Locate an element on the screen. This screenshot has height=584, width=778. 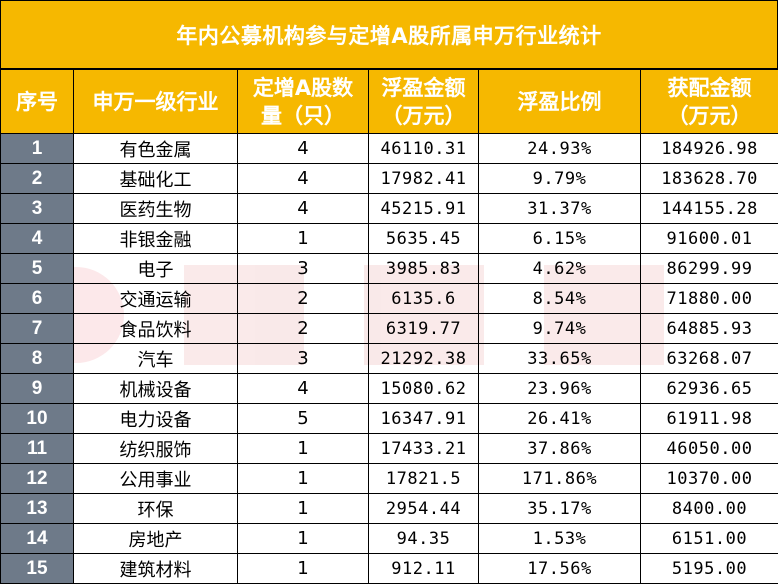
header-allocation: 获配金额 （万元） is located at coordinates (709, 101).